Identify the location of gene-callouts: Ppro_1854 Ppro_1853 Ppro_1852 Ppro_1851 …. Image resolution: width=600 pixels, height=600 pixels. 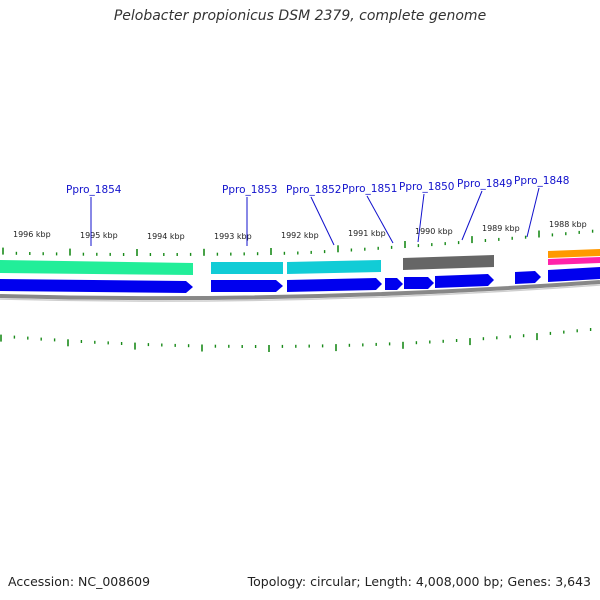
(317, 210).